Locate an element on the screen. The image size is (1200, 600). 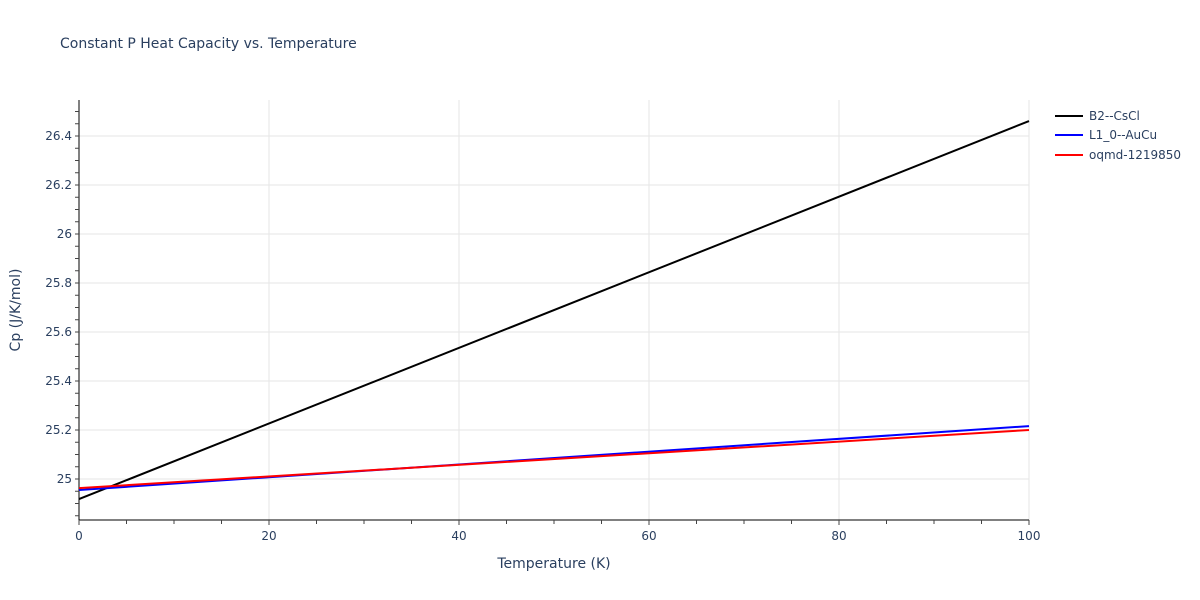
chart-title: Constant P Heat Capacity vs. Temperature is located at coordinates (208, 44).